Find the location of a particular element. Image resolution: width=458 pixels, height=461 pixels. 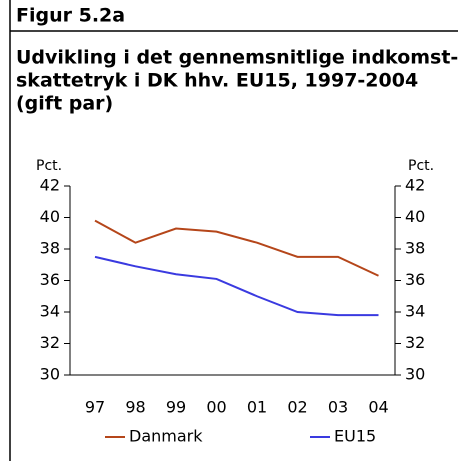

legend-label: EU15 is located at coordinates (355, 436).